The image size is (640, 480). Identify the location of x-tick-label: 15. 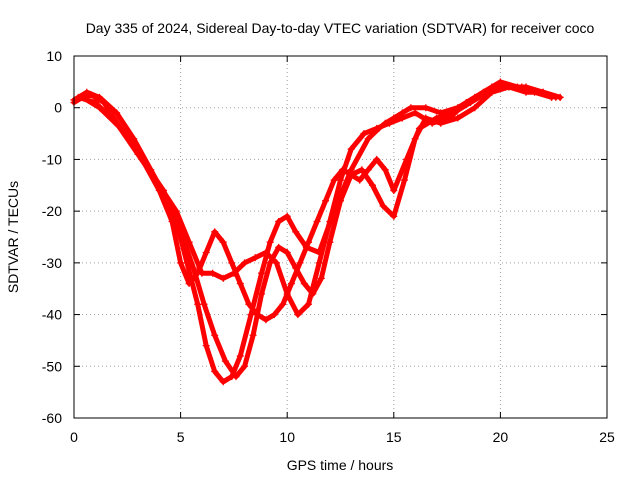
(394, 437).